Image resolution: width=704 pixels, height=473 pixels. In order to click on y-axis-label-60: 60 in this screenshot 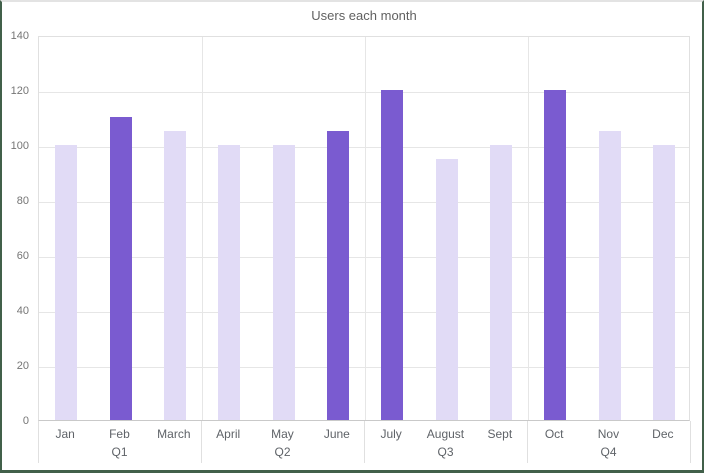, I will do `click(22, 256)`.